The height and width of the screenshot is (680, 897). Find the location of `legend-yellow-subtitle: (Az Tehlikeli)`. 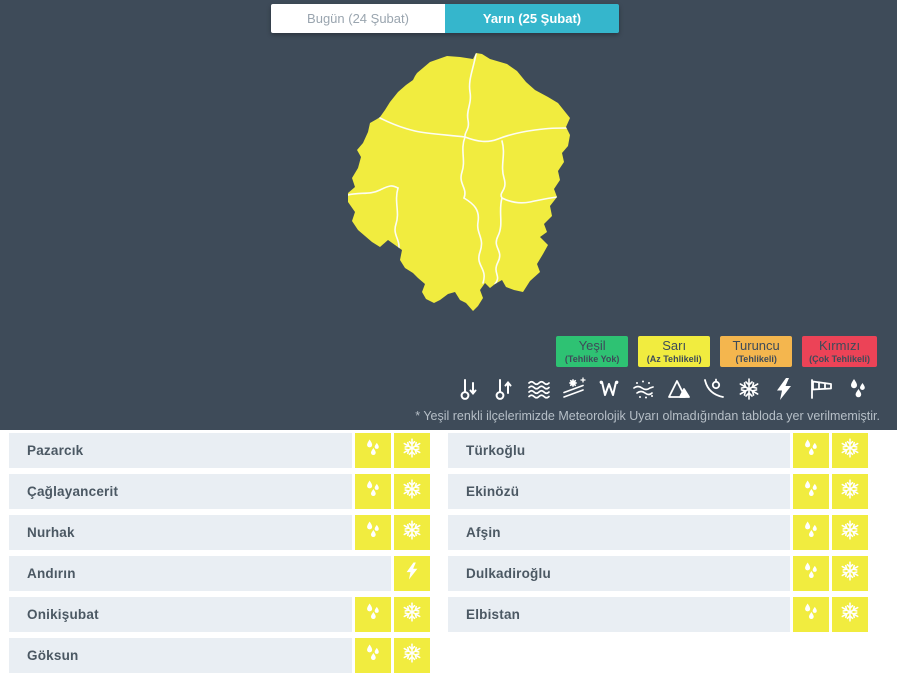

legend-yellow-subtitle: (Az Tehlikeli) is located at coordinates (674, 358).